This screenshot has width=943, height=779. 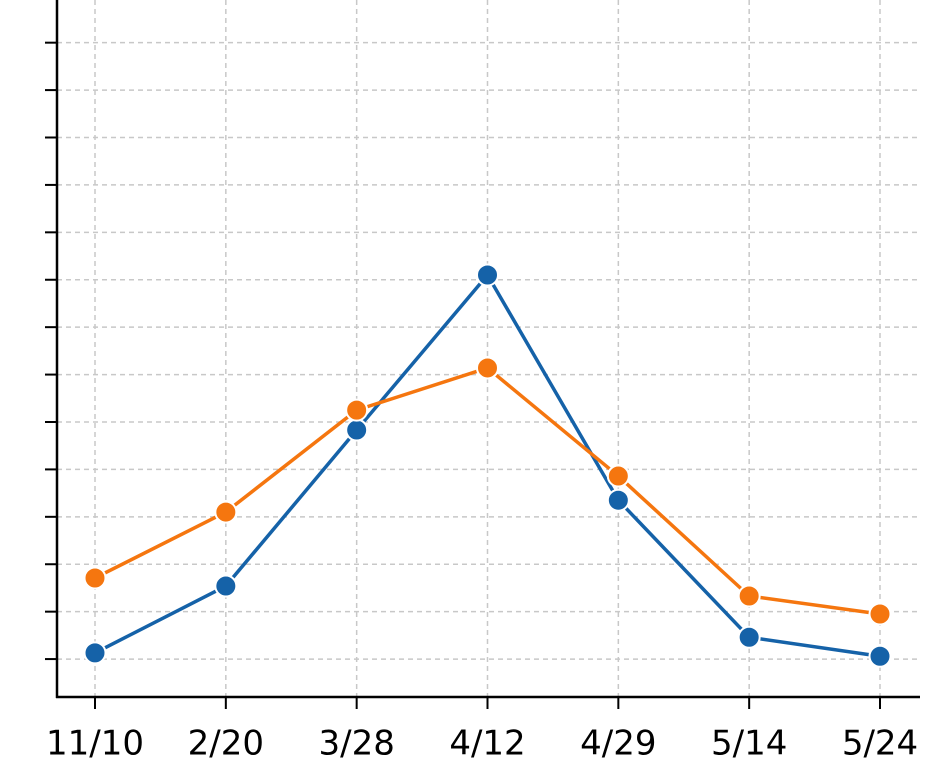 I want to click on x-tick-label: 4/12, so click(x=487, y=744).